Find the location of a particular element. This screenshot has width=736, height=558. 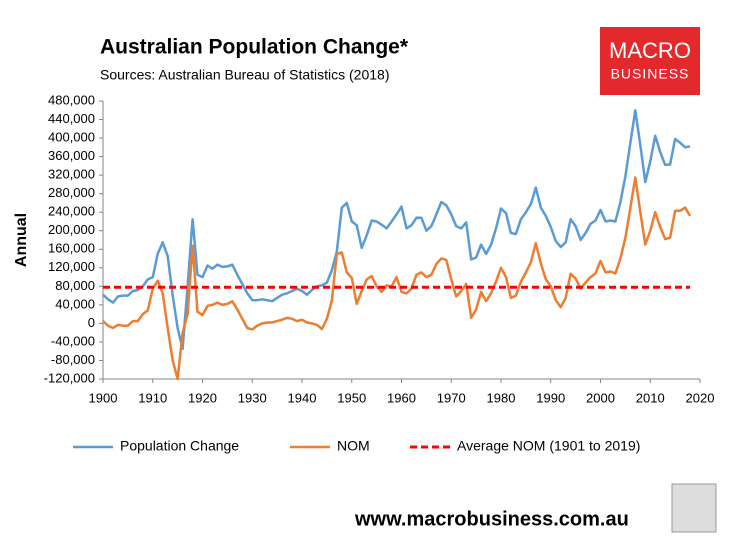

y-tick-label: 120,000 is located at coordinates (71, 266).